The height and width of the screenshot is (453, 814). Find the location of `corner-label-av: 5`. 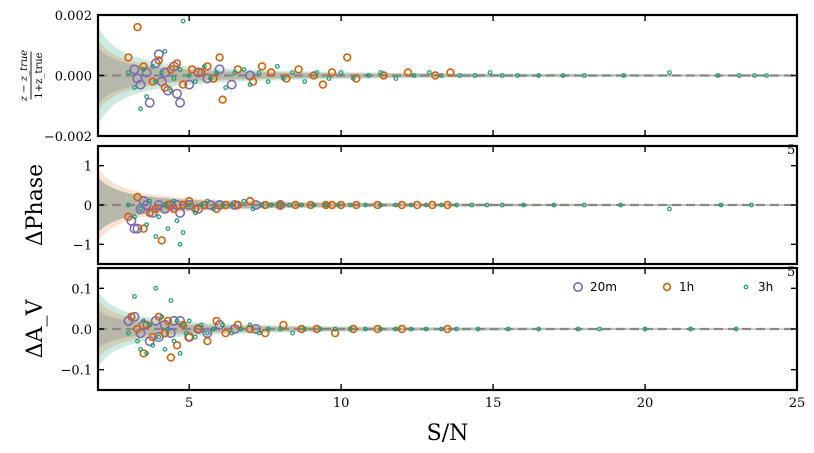

corner-label-av: 5 is located at coordinates (791, 272).